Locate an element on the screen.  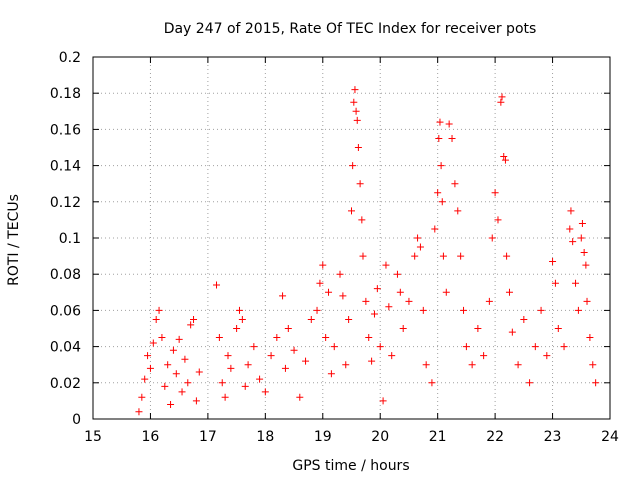
x-tick-label: 20 is located at coordinates (380, 437).